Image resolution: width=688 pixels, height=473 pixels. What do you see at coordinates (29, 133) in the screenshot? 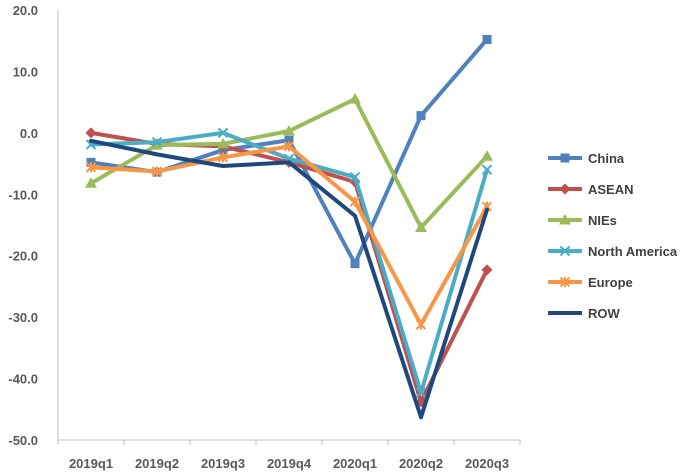
I see `y-tick-label: 0.0` at bounding box center [29, 133].